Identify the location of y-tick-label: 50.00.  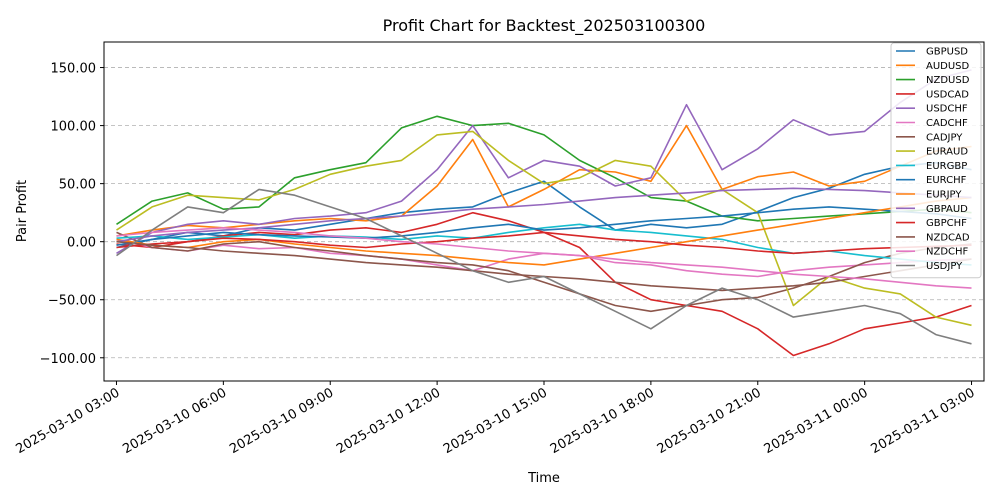
(77, 185).